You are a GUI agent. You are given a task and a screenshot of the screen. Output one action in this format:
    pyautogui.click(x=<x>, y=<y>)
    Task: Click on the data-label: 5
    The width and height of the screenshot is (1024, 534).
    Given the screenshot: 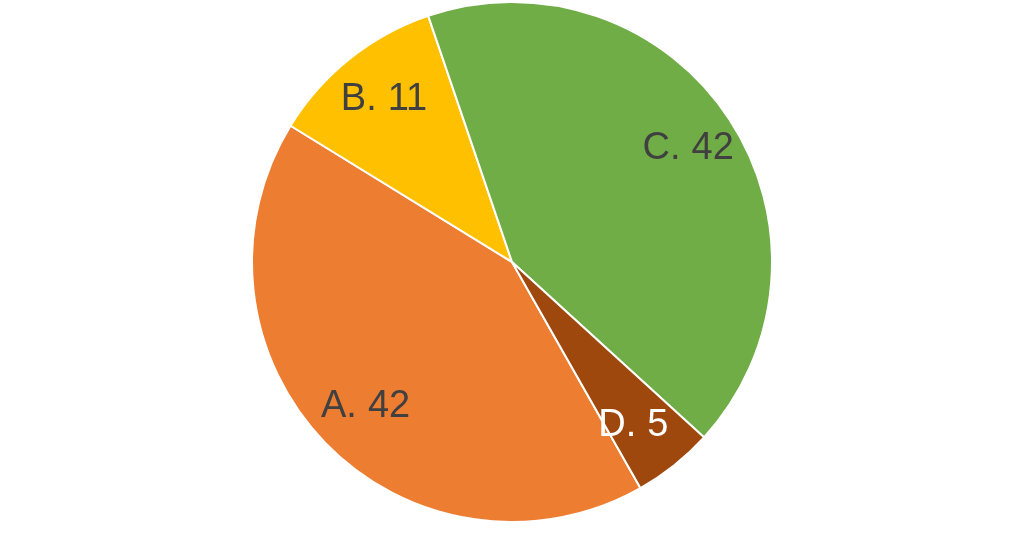 What is the action you would take?
    pyautogui.click(x=658, y=422)
    